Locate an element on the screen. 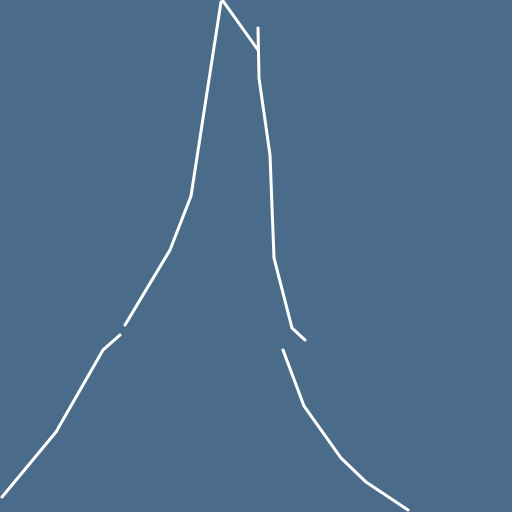  right-outline-upper is located at coordinates (281, 184).